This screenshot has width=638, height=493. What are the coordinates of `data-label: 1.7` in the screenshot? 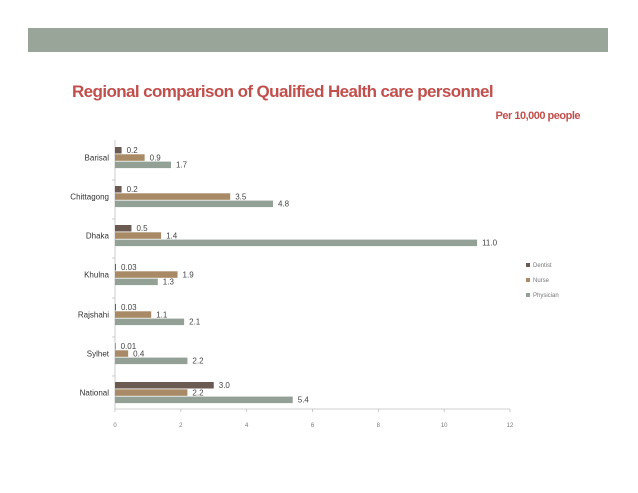 It's located at (182, 165).